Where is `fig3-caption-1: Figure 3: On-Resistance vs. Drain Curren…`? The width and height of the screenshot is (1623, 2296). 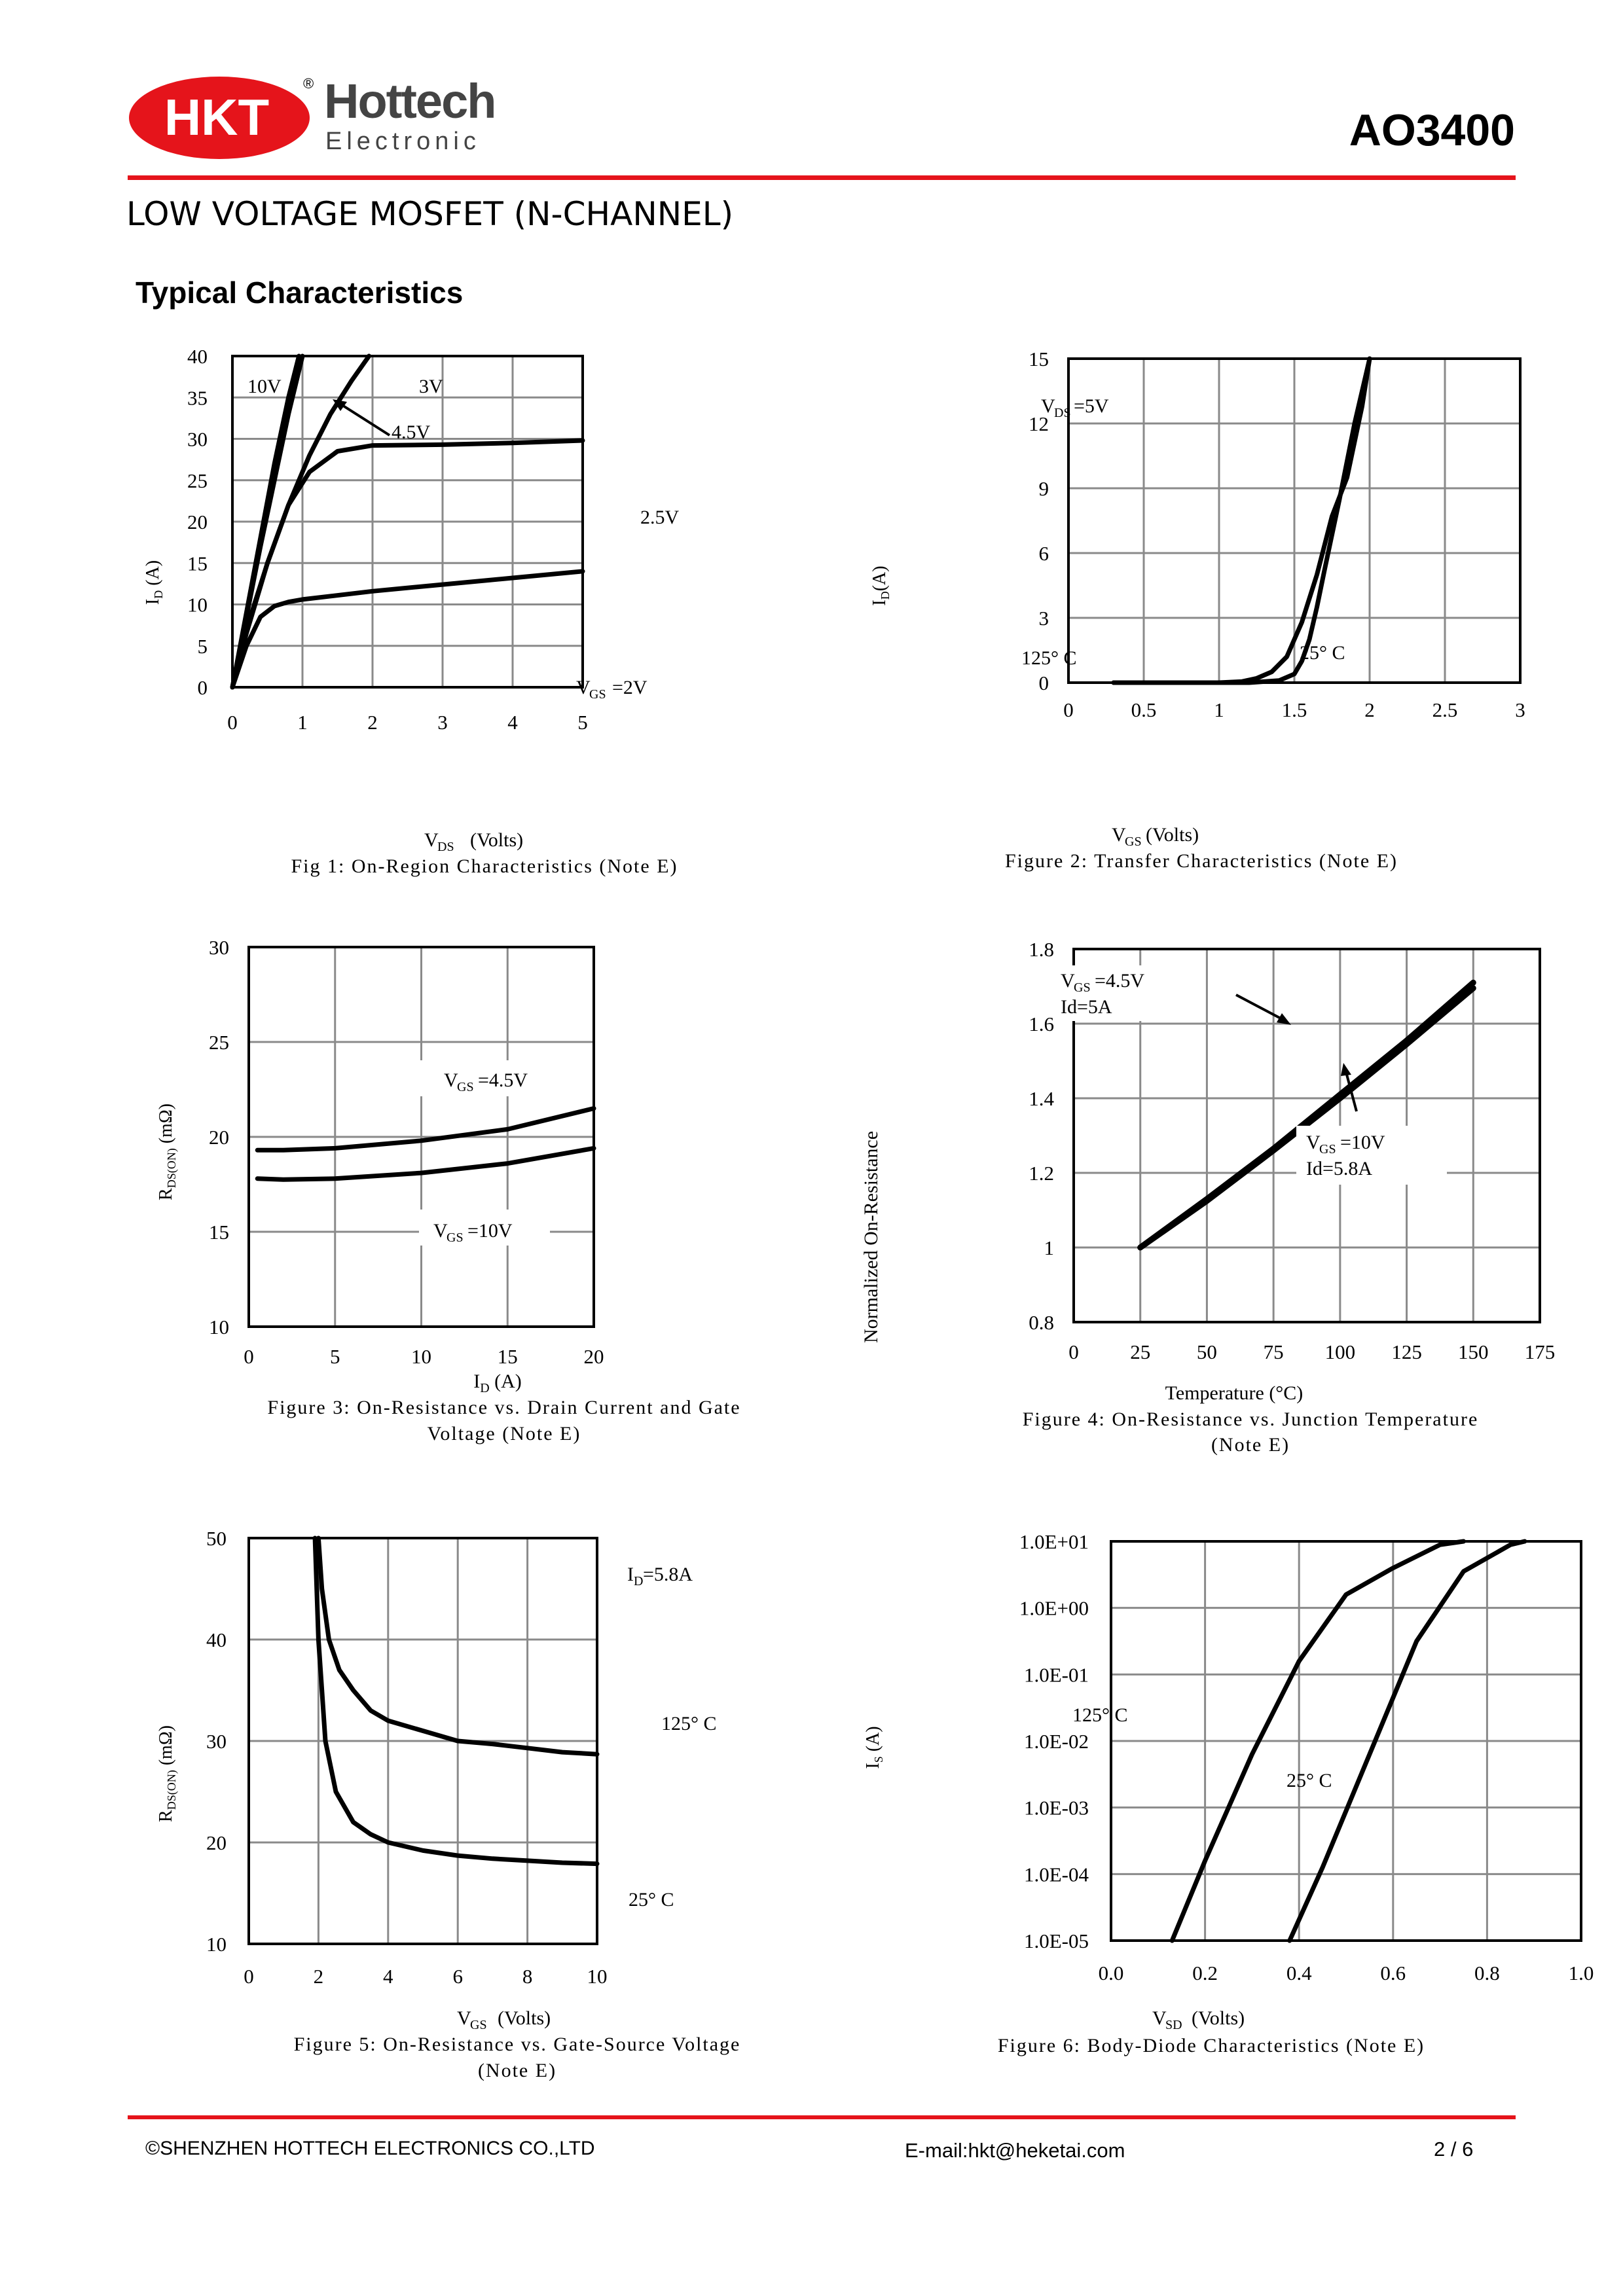 fig3-caption-1: Figure 3: On-Resistance vs. Drain Curren… is located at coordinates (503, 1407).